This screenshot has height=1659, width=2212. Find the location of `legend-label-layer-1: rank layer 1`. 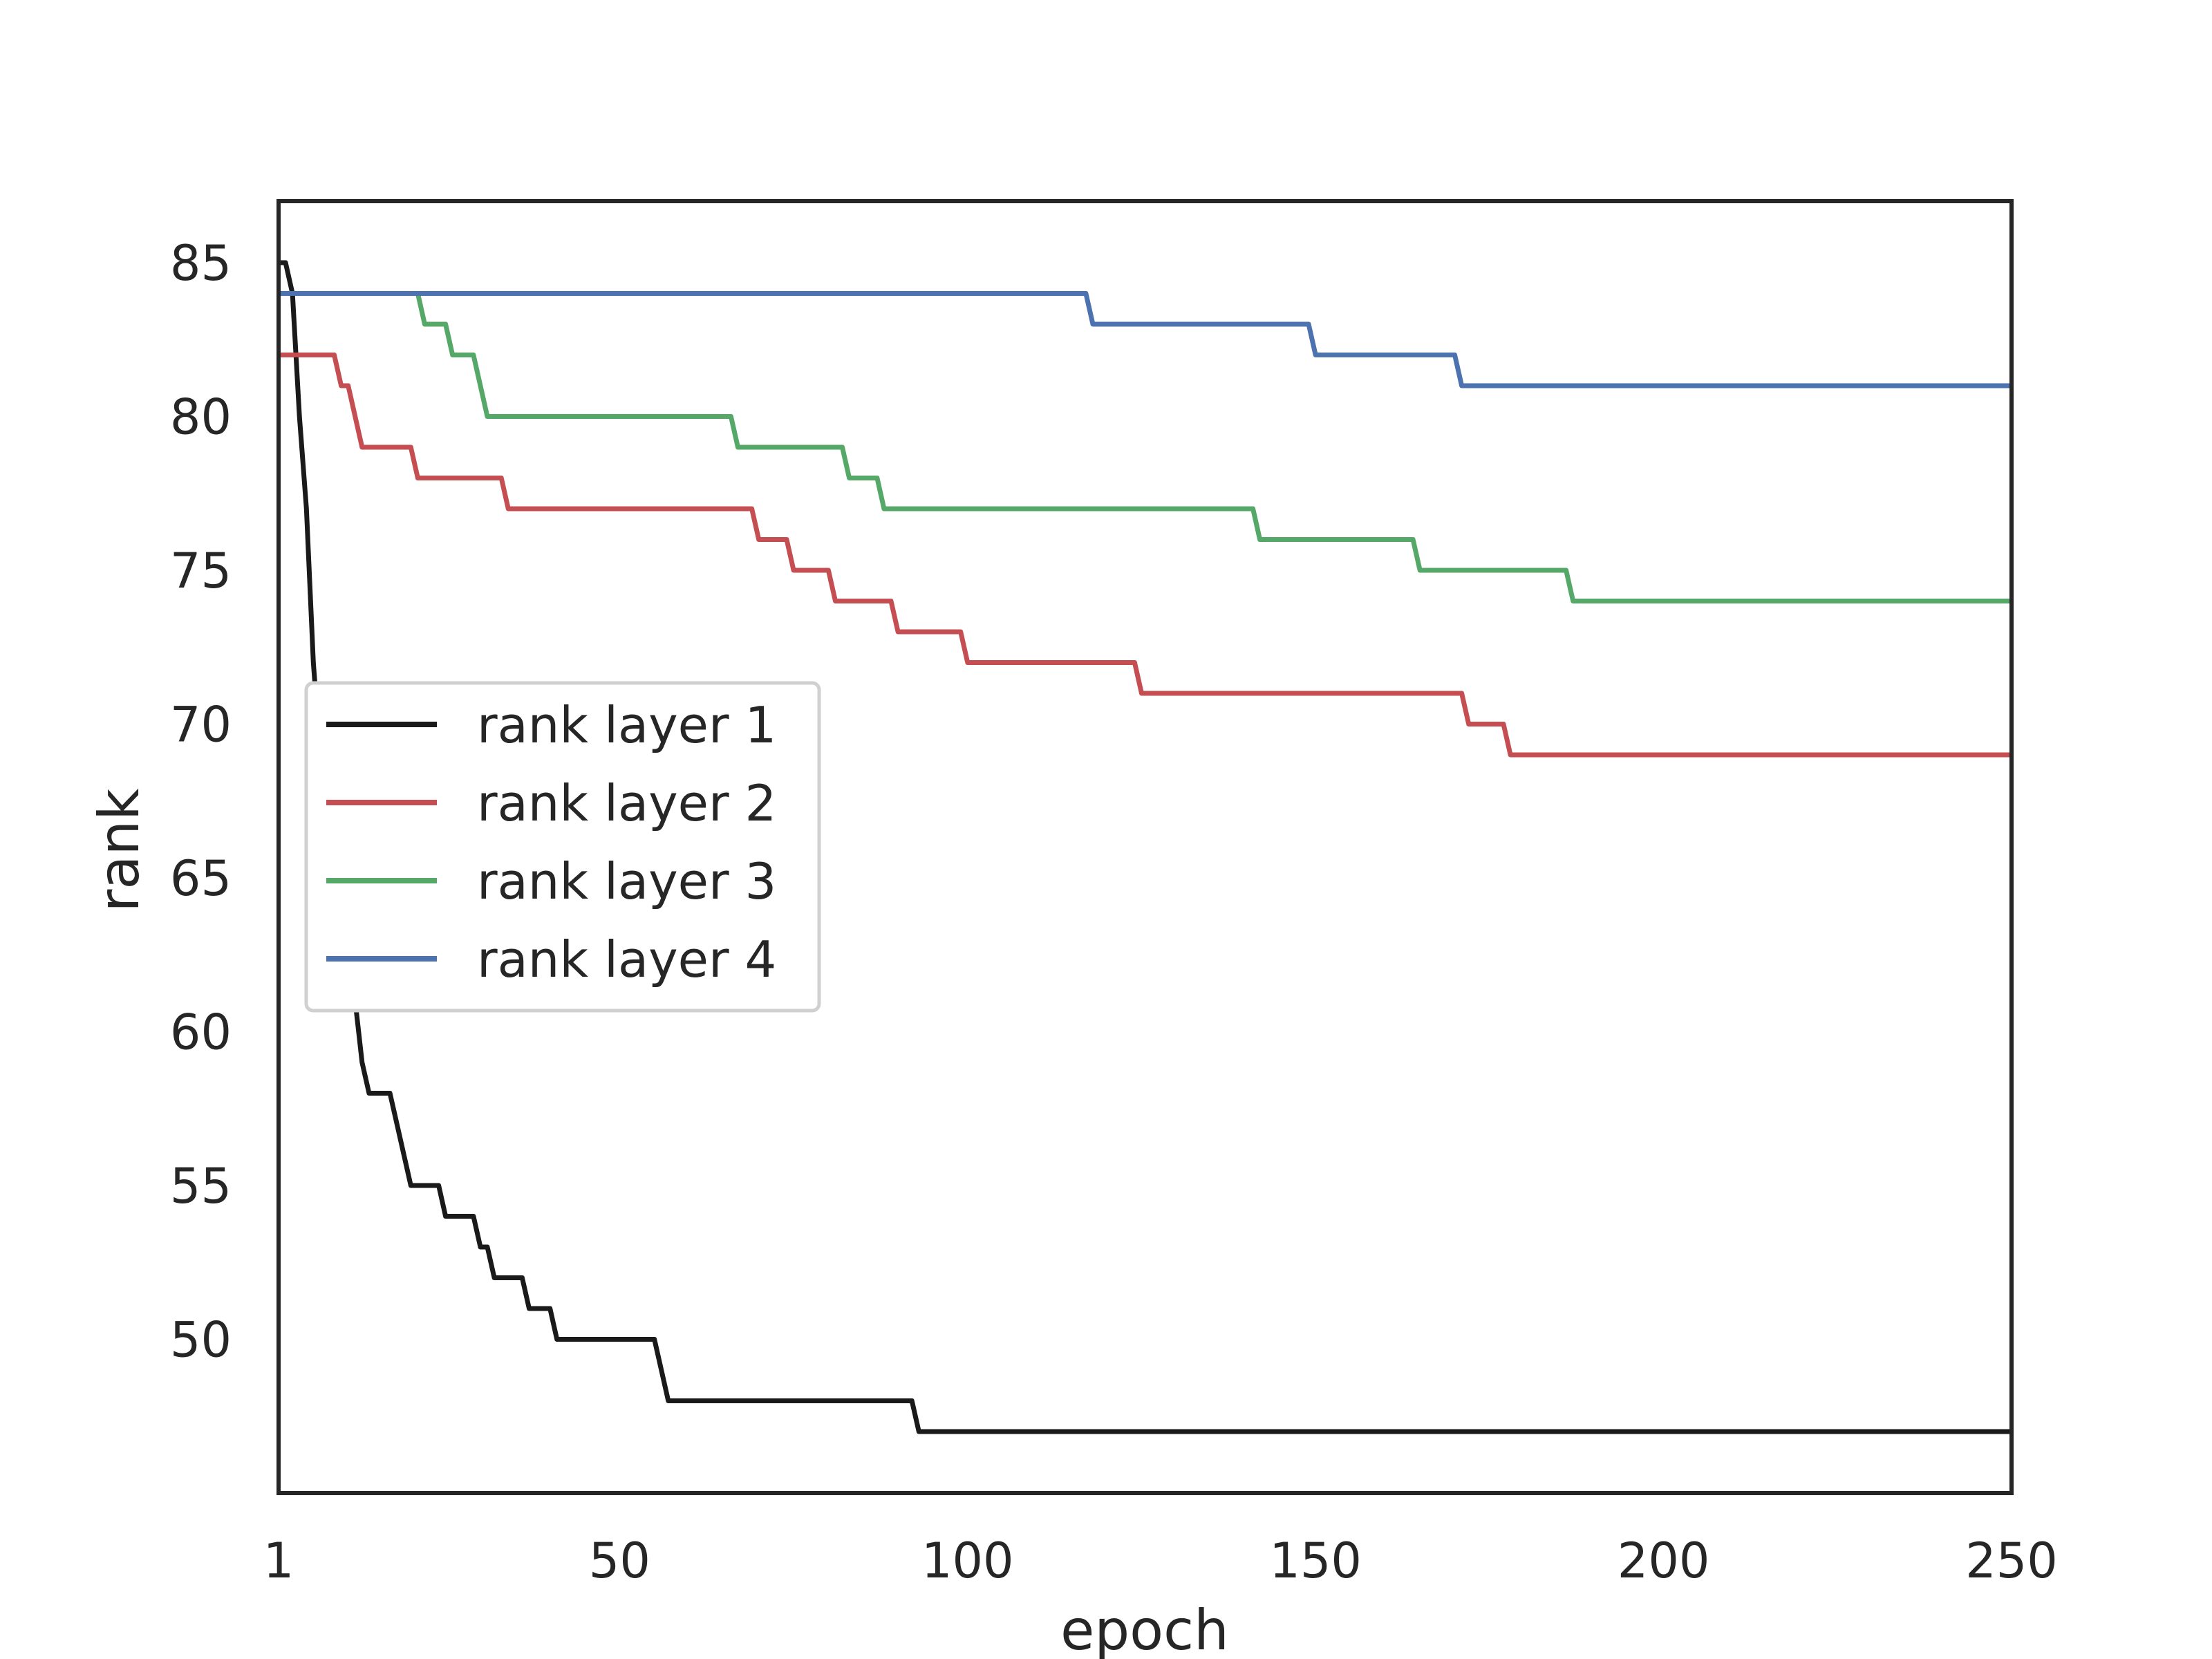

legend-label-layer-1: rank layer 1 is located at coordinates (626, 725).